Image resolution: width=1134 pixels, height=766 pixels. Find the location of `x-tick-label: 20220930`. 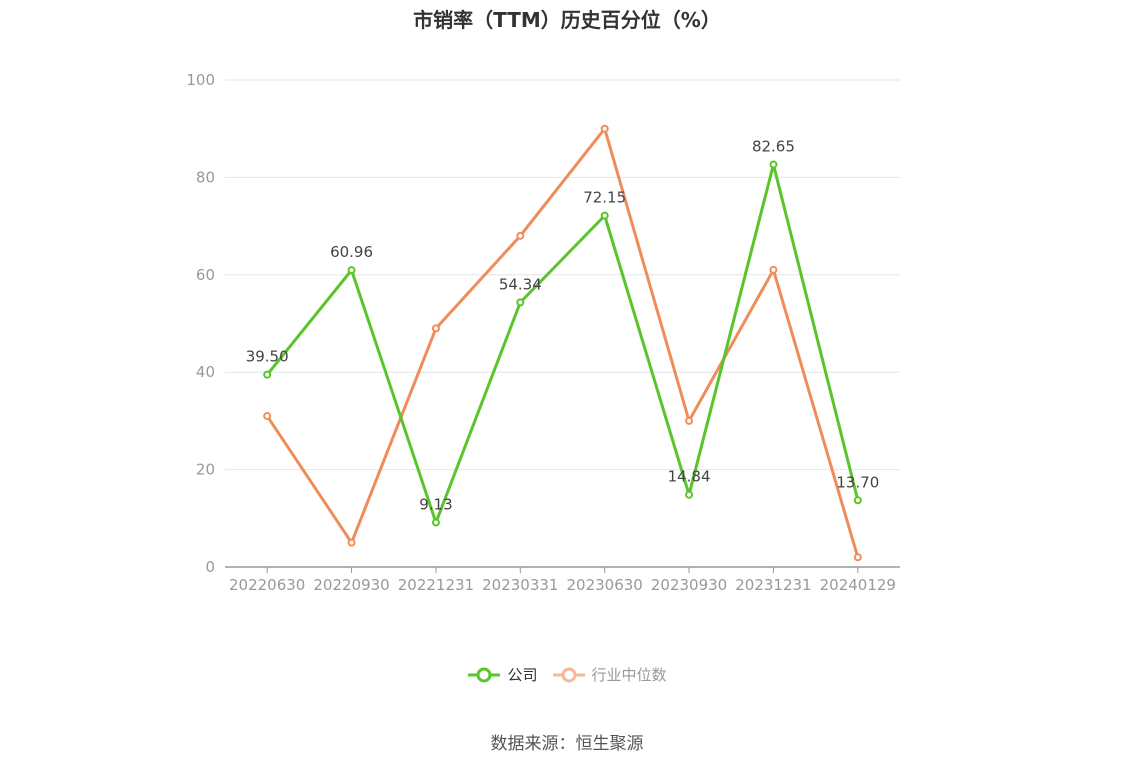

x-tick-label: 20220930 is located at coordinates (351, 585).